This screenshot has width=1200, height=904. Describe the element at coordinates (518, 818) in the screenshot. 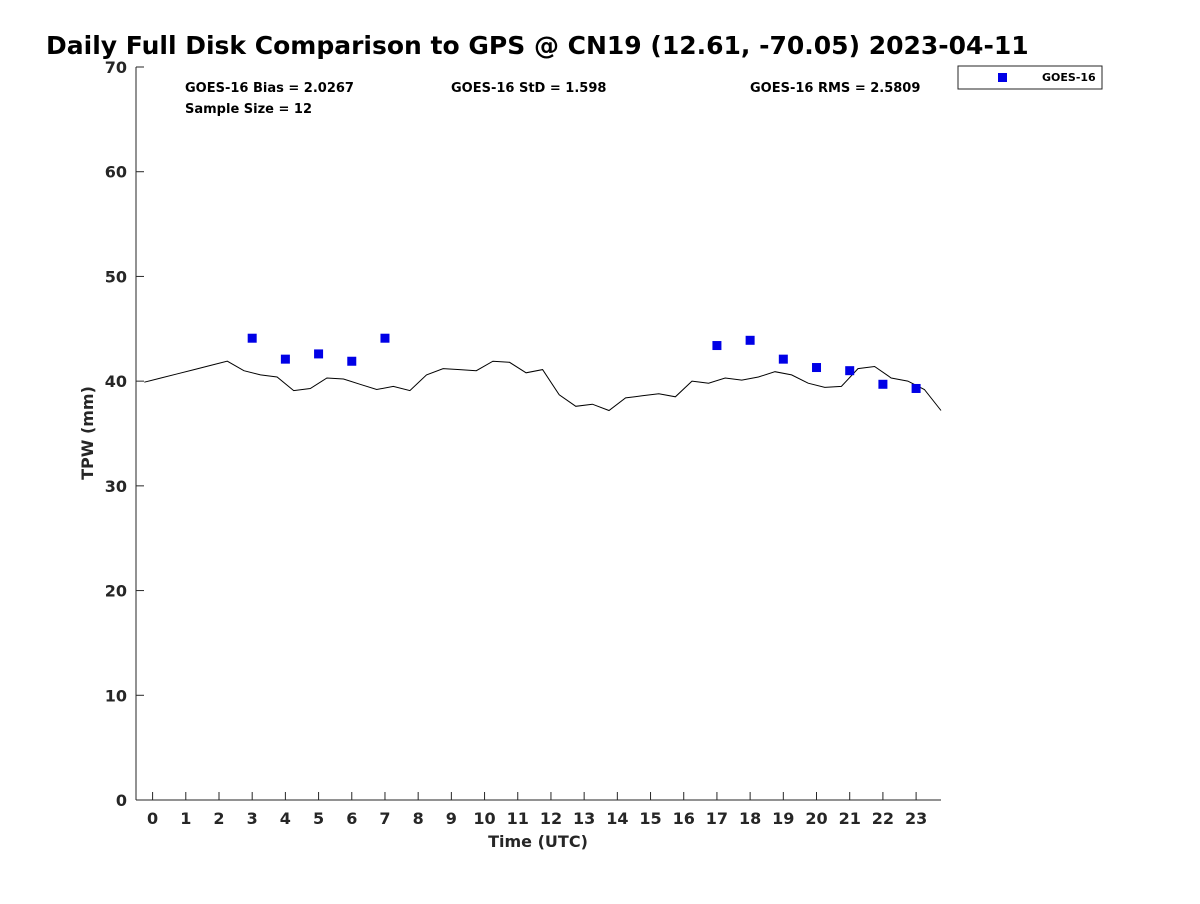

I see `x-tick-label: 11` at that location.